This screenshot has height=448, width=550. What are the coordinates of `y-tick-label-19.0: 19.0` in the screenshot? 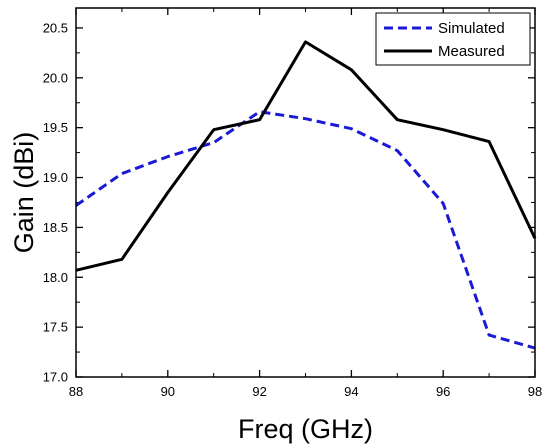 It's located at (55, 177).